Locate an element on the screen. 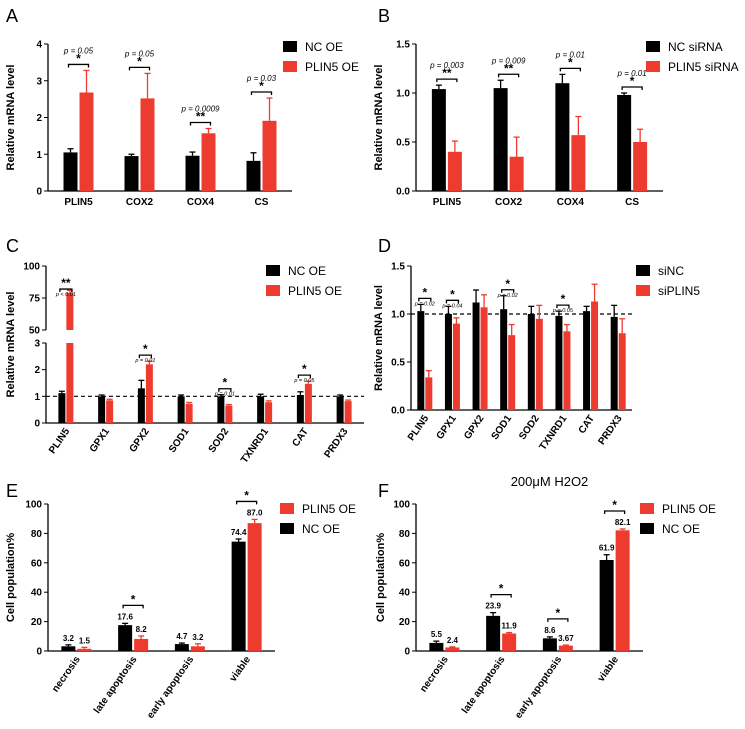  y-axis-label: Relative mRNA level is located at coordinates (379, 118).